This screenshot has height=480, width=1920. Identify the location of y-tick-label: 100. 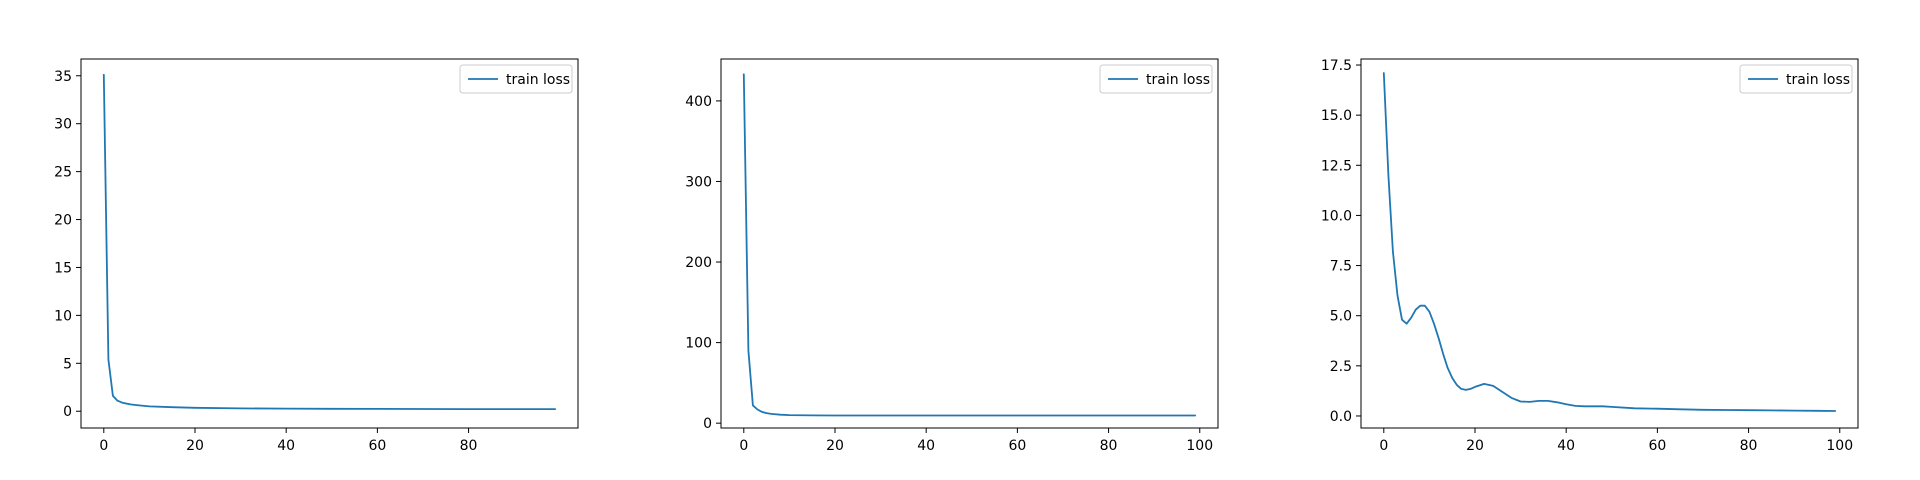
(698, 344).